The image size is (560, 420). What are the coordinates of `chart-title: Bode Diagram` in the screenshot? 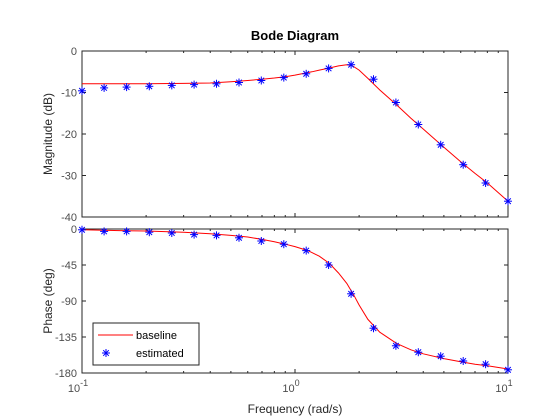 It's located at (295, 35).